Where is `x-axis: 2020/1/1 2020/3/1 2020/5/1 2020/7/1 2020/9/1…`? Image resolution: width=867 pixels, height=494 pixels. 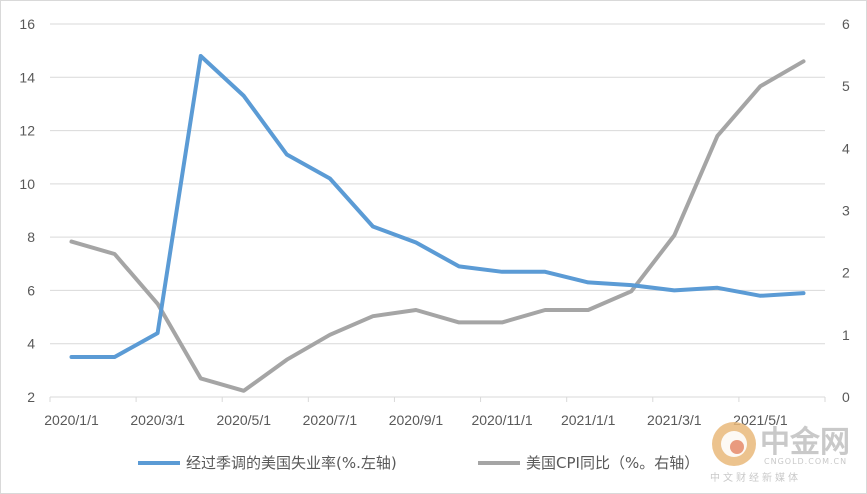 x-axis: 2020/1/1 2020/3/1 2020/5/1 2020/7/1 2020/9/1… is located at coordinates (435, 412).